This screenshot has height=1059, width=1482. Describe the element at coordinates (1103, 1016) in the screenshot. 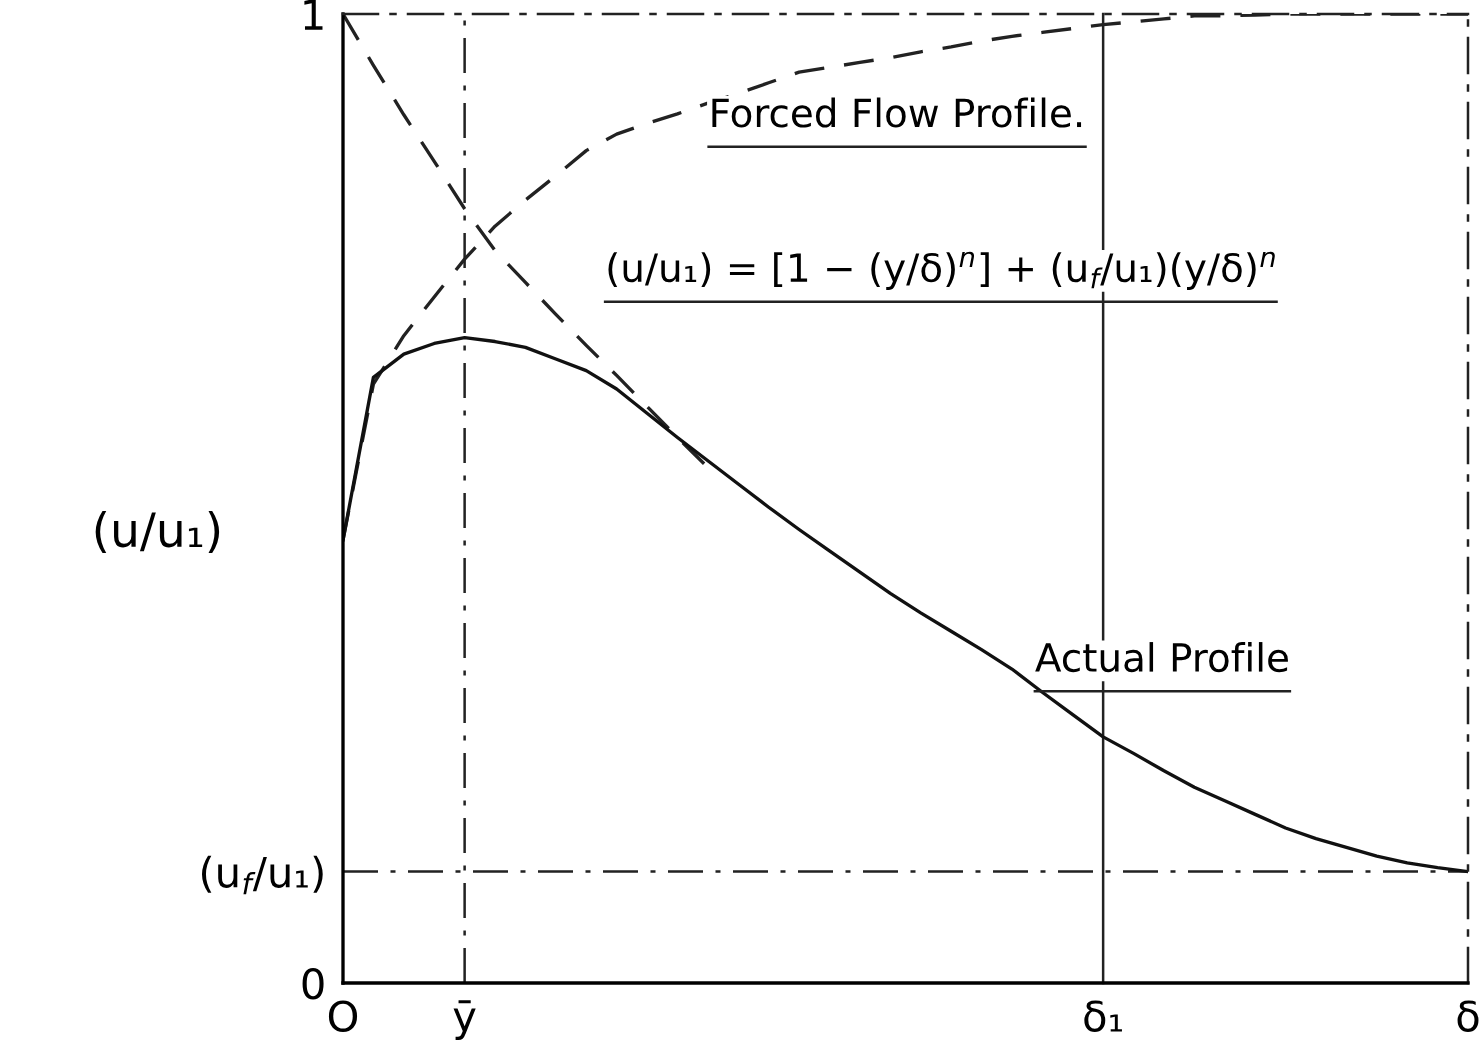

I see `x-tick-label: δ₁` at that location.